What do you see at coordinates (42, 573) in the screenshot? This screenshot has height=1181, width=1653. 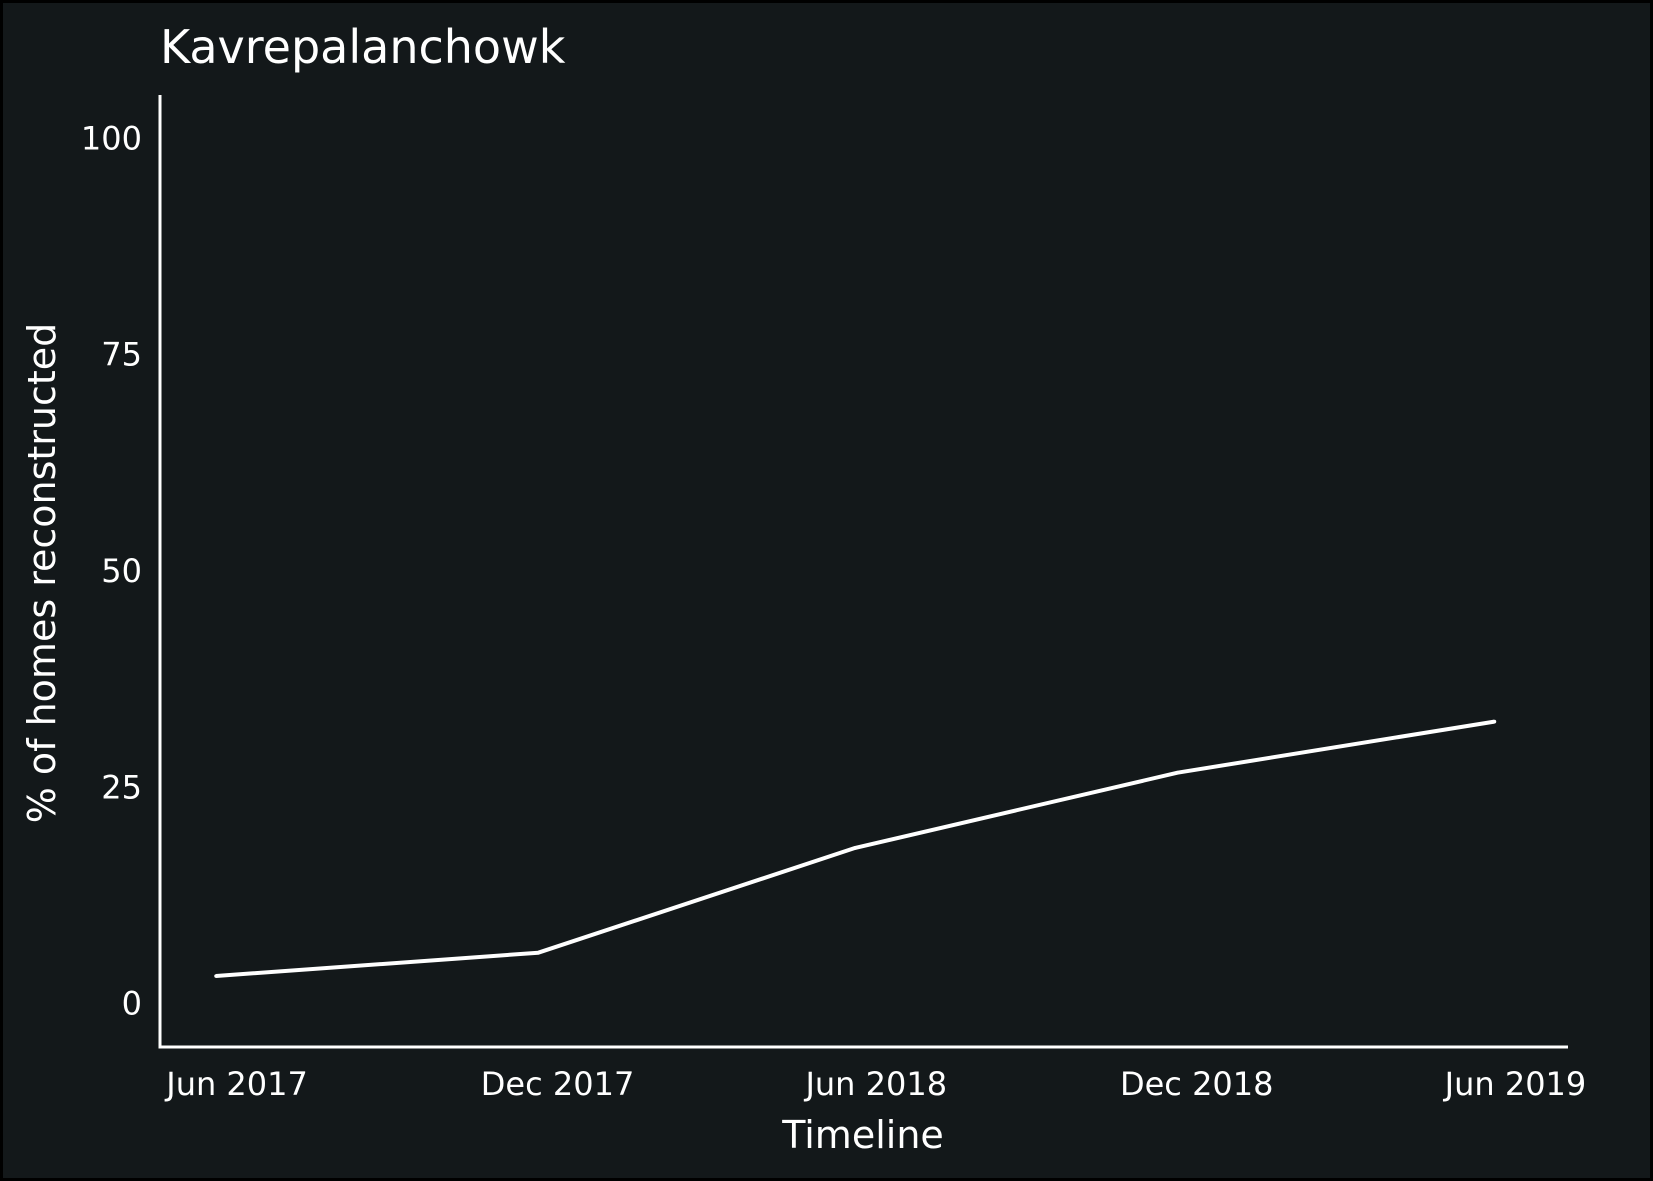 I see `y-axis-label: % of homes reconstructed` at bounding box center [42, 573].